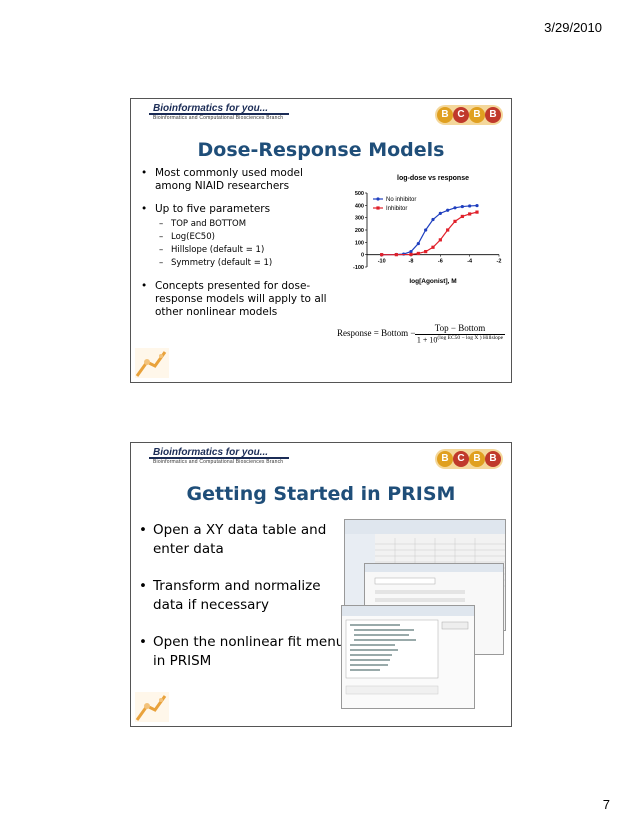 The width and height of the screenshot is (638, 826). Describe the element at coordinates (411, 262) in the screenshot. I see `x-tick-label: -8` at that location.